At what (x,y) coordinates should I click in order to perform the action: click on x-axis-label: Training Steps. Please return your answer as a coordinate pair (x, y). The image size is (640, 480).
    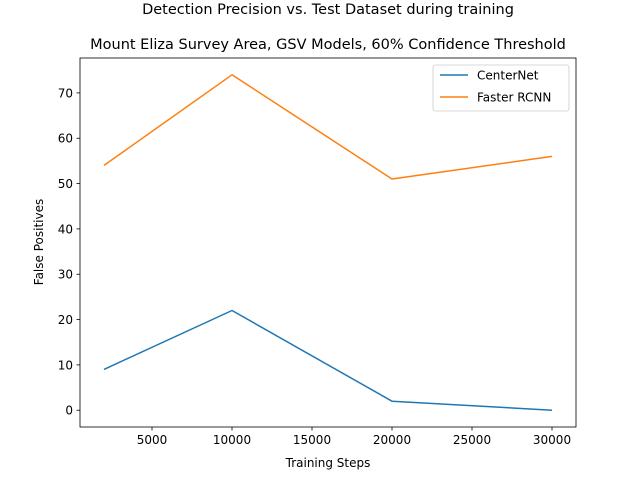
    Looking at the image, I should click on (328, 463).